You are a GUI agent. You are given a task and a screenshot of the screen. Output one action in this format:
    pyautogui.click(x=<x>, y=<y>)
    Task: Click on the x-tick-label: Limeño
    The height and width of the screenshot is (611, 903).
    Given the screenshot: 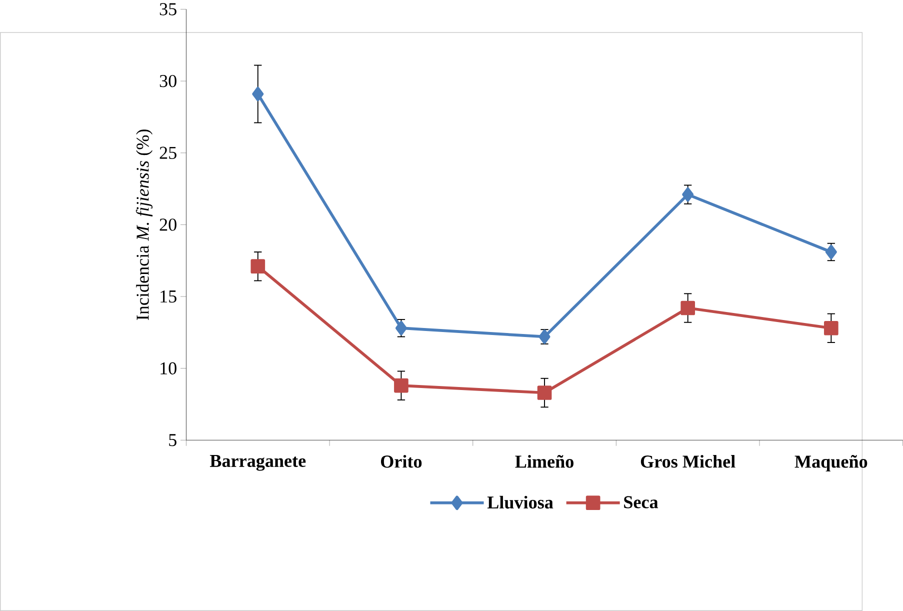 What is the action you would take?
    pyautogui.click(x=544, y=461)
    